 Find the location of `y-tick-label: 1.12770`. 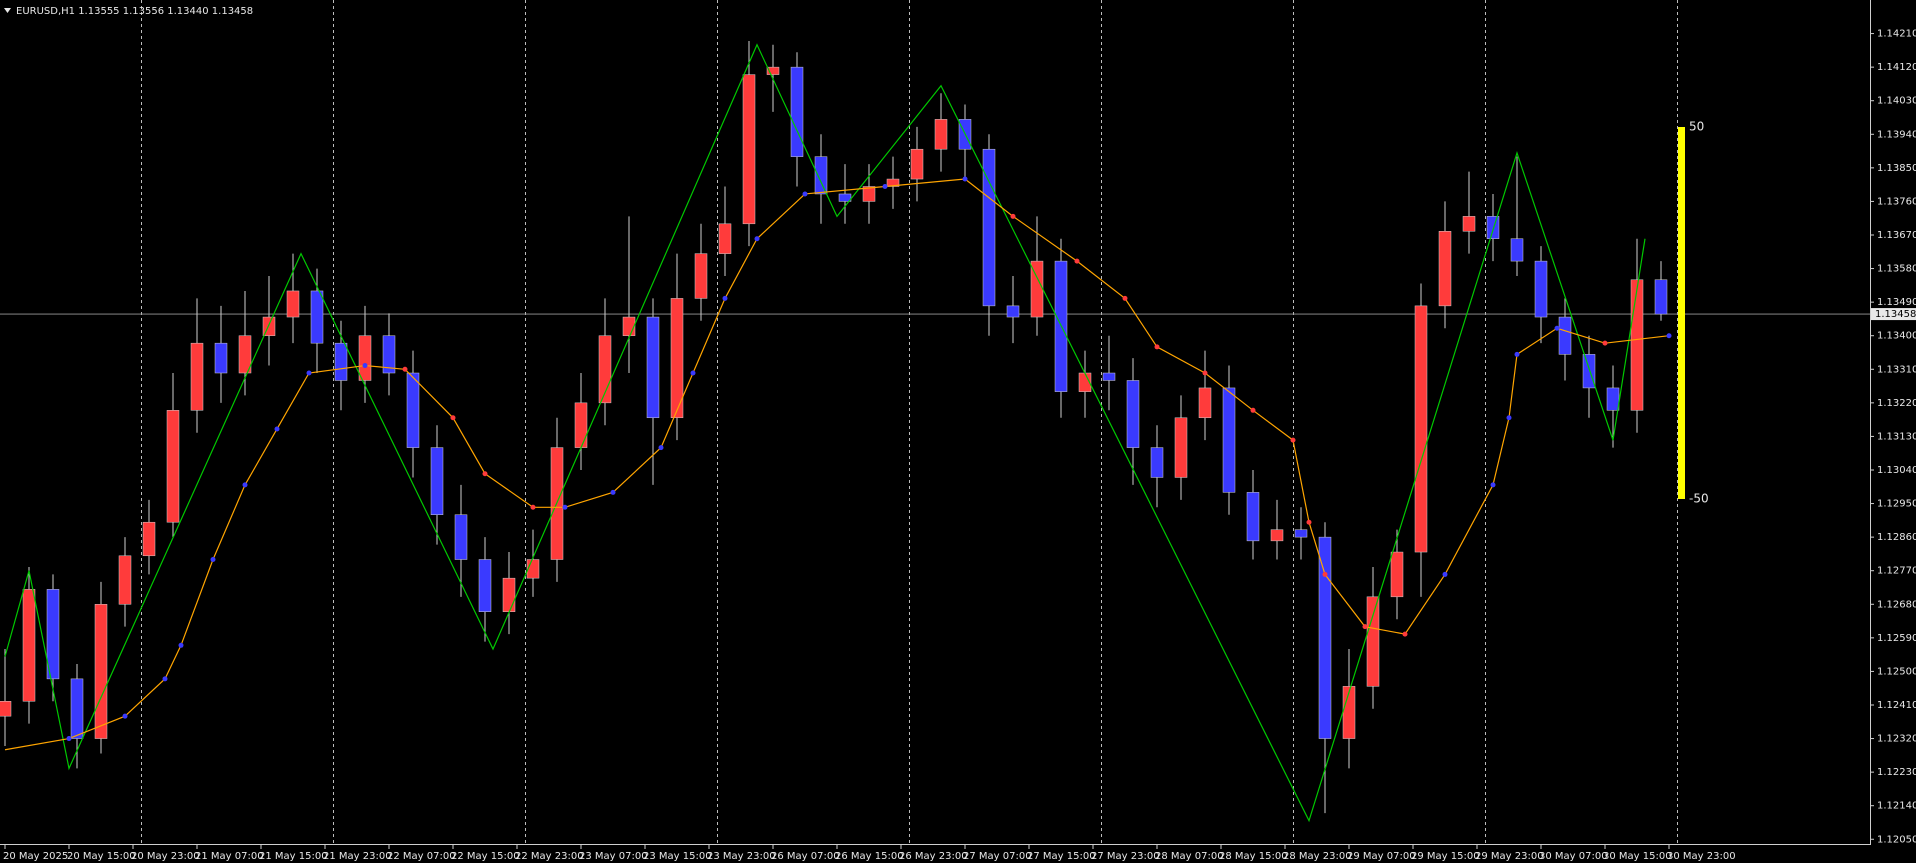

y-tick-label: 1.12770 is located at coordinates (1896, 571).